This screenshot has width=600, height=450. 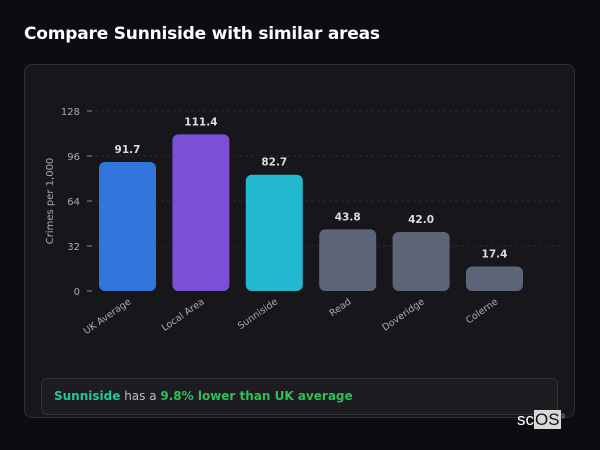 What do you see at coordinates (495, 255) in the screenshot?
I see `data-label: 17.4` at bounding box center [495, 255].